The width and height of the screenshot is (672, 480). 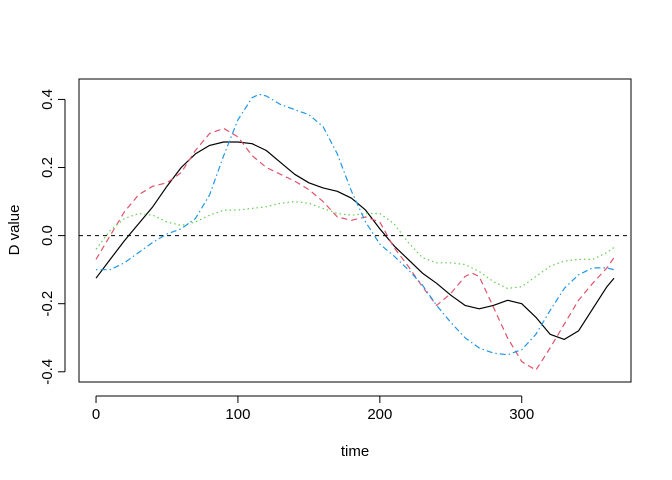 What do you see at coordinates (47, 304) in the screenshot?
I see `y-tick-label: -0.2` at bounding box center [47, 304].